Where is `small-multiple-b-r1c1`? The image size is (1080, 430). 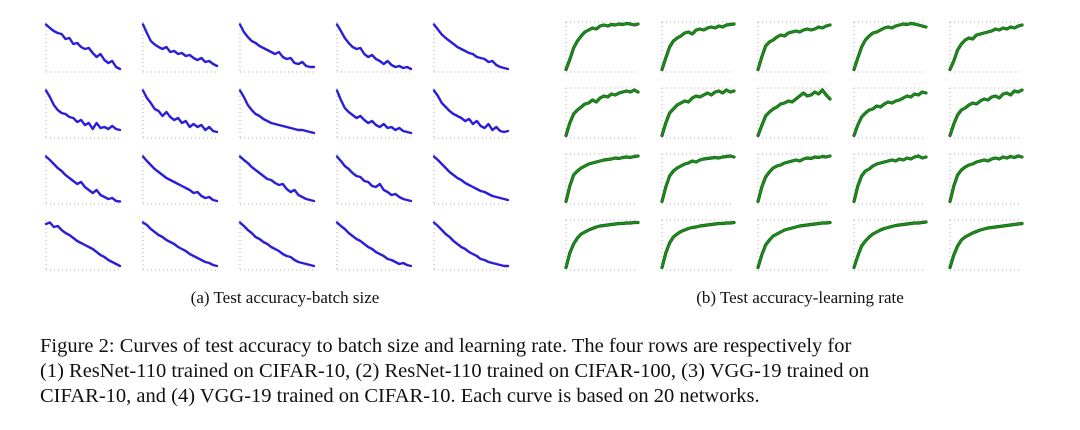
small-multiple-b-r1c1 is located at coordinates (602, 47).